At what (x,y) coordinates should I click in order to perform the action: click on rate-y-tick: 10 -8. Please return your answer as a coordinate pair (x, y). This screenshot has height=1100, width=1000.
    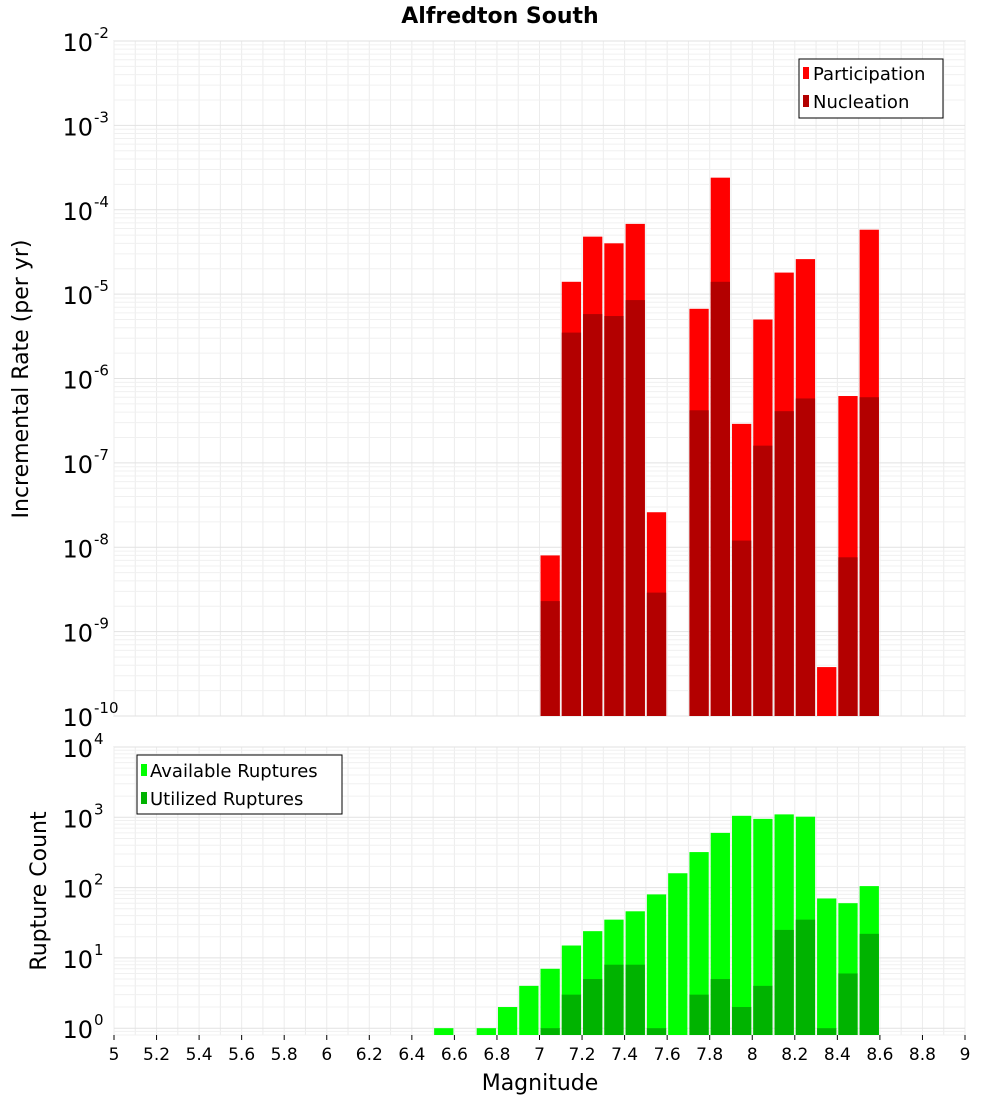
    Looking at the image, I should click on (85, 546).